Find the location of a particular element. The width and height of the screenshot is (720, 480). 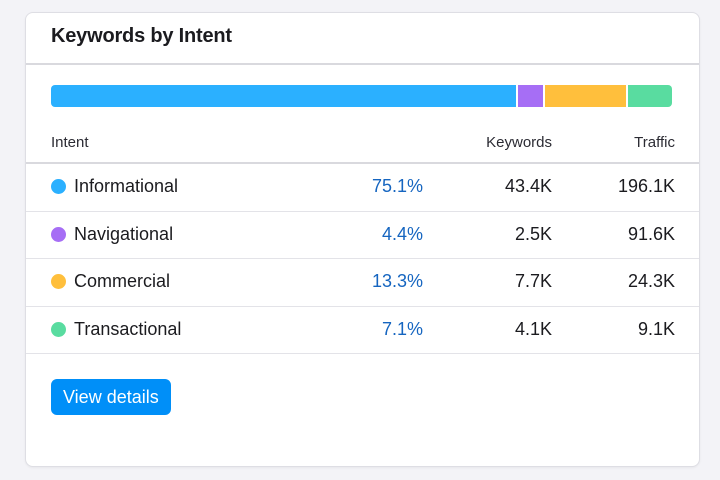

card-header: Keywords by Intent is located at coordinates (362, 39).